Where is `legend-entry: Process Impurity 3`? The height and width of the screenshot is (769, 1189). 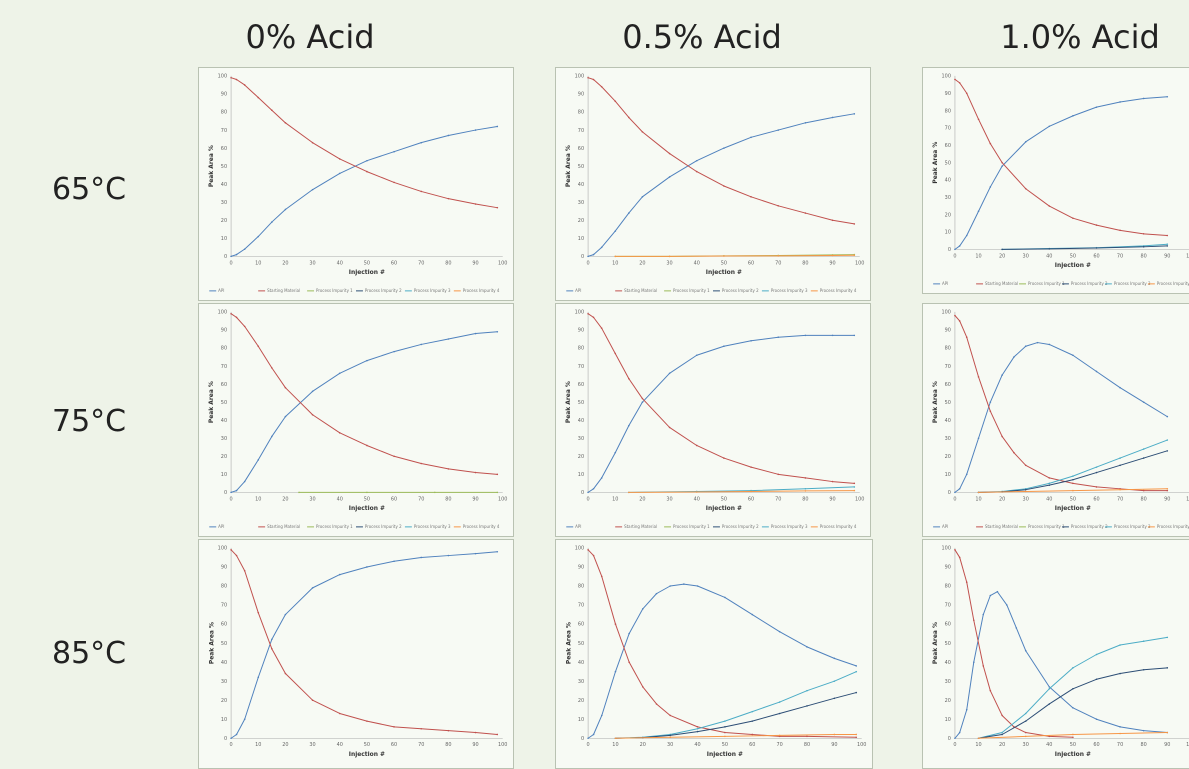 legend-entry: Process Impurity 3 is located at coordinates (432, 290).